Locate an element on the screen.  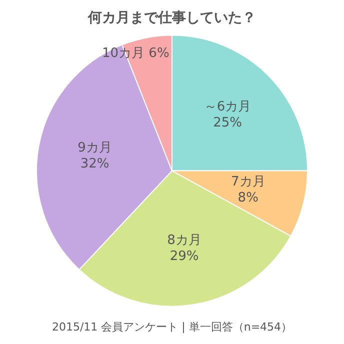
chart-title: 何カ月まで仕事していた？ is located at coordinates (171, 18).